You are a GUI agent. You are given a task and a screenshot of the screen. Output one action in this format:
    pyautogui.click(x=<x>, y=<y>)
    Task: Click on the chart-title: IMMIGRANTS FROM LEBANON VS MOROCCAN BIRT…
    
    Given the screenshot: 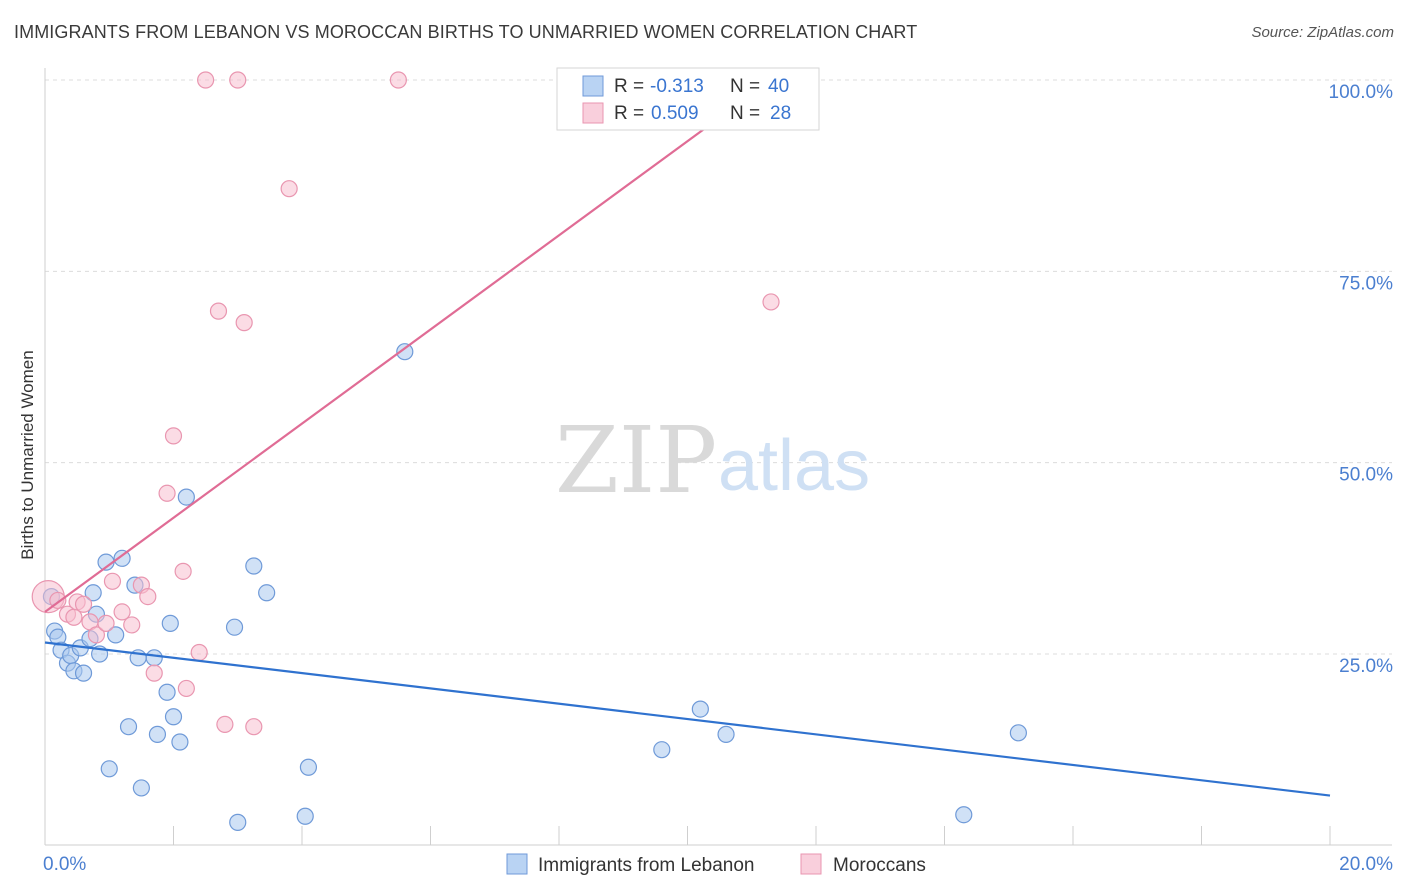 What is the action you would take?
    pyautogui.click(x=466, y=32)
    